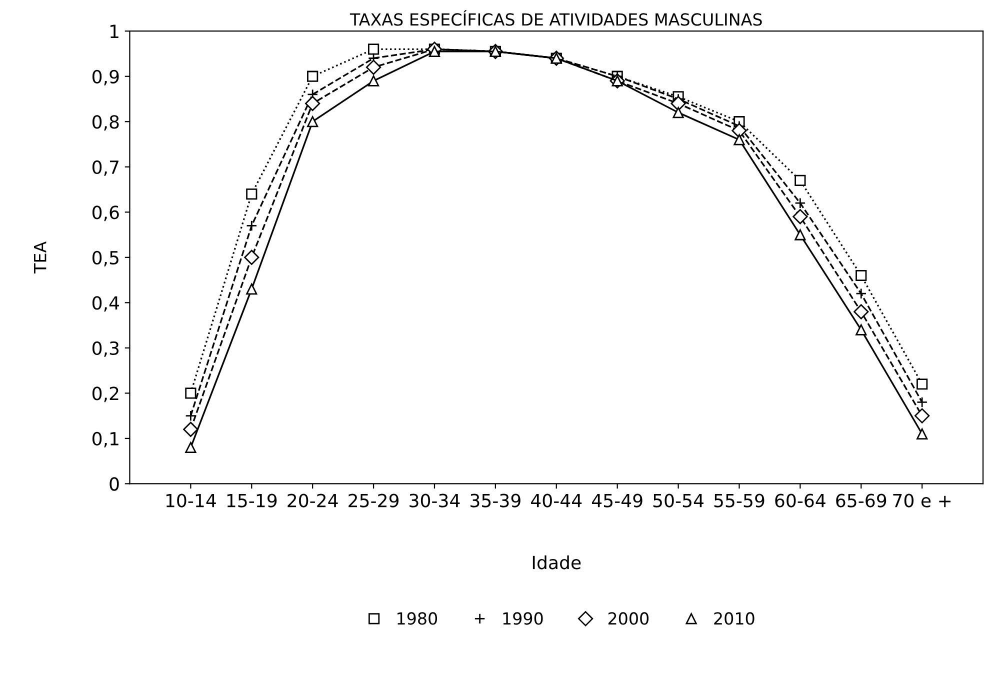  I want to click on x-tick-label: 55-59, so click(739, 501).